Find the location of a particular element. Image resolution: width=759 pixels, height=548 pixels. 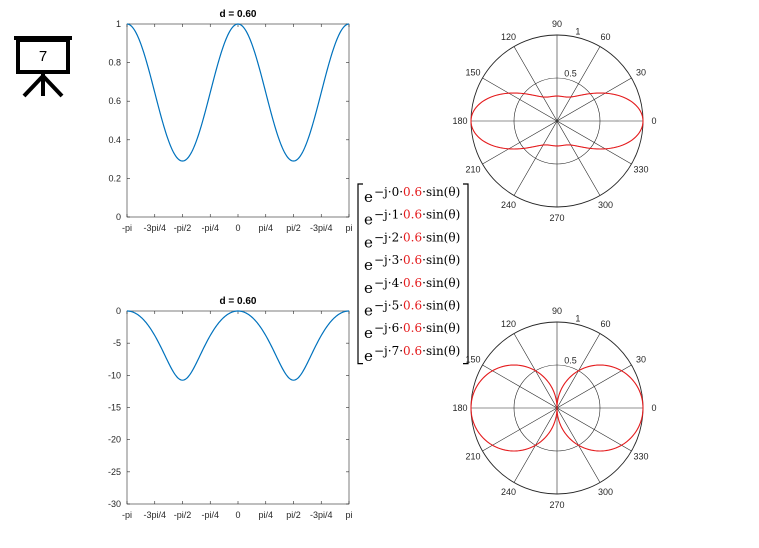

matrix-left-bracket is located at coordinates (360, 274).